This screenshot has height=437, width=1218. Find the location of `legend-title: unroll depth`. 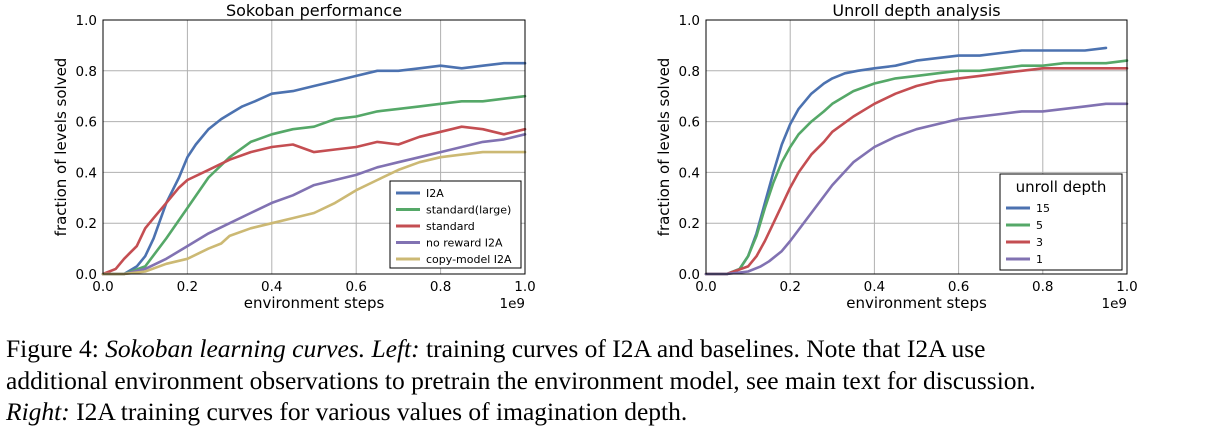

legend-title: unroll depth is located at coordinates (1061, 187).